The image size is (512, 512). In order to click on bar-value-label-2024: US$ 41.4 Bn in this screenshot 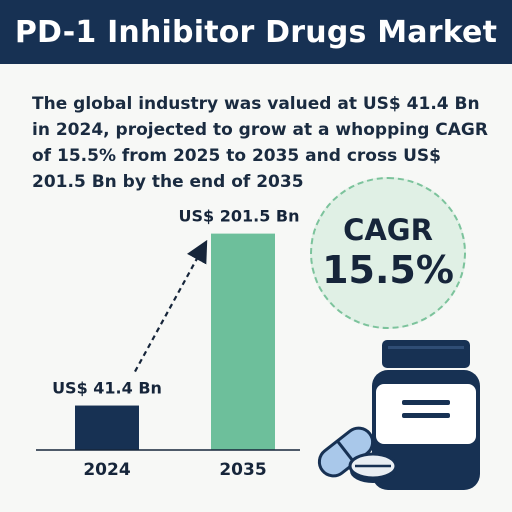, I will do `click(107, 388)`.